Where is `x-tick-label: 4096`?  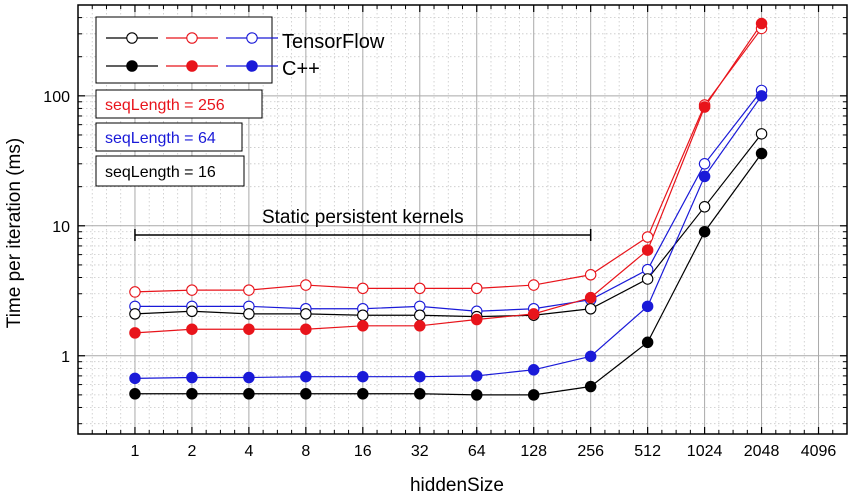
x-tick-label: 4096 is located at coordinates (819, 451).